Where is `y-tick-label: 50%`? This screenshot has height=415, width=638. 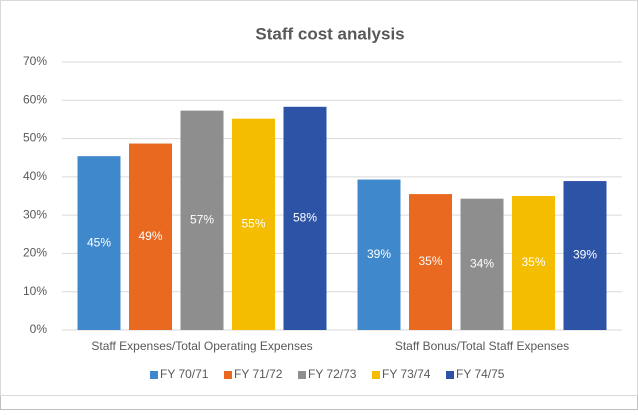 y-tick-label: 50% is located at coordinates (35, 138).